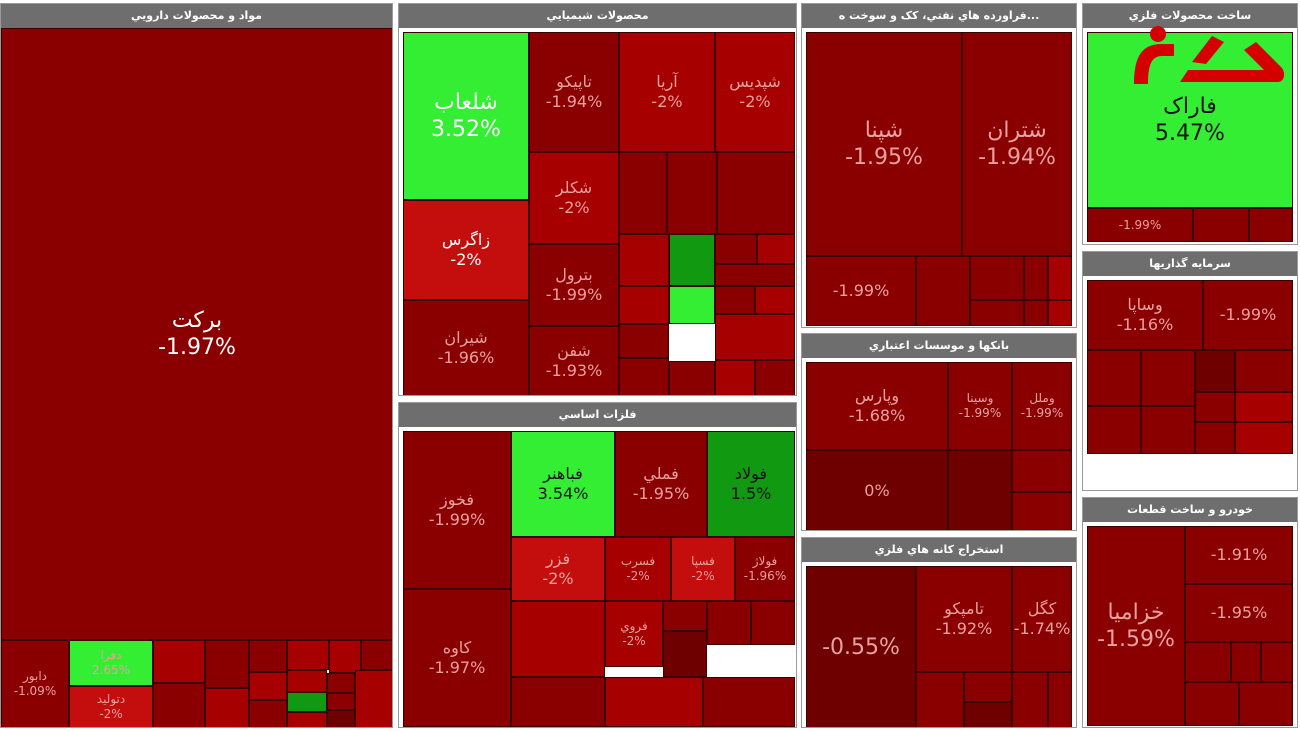 This screenshot has height=731, width=1300. Describe the element at coordinates (574, 92) in the screenshot. I see `treemap-tile: تاپيکو -1.94%` at that location.